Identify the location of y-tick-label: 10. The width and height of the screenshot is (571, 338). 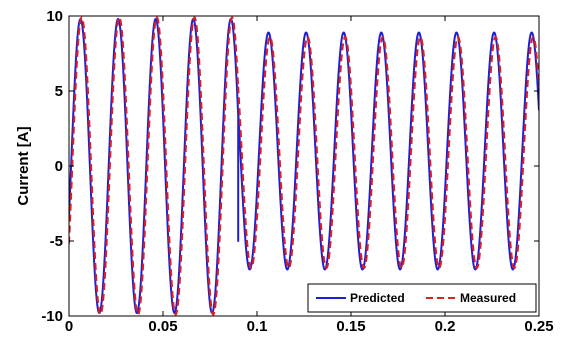
(54, 16).